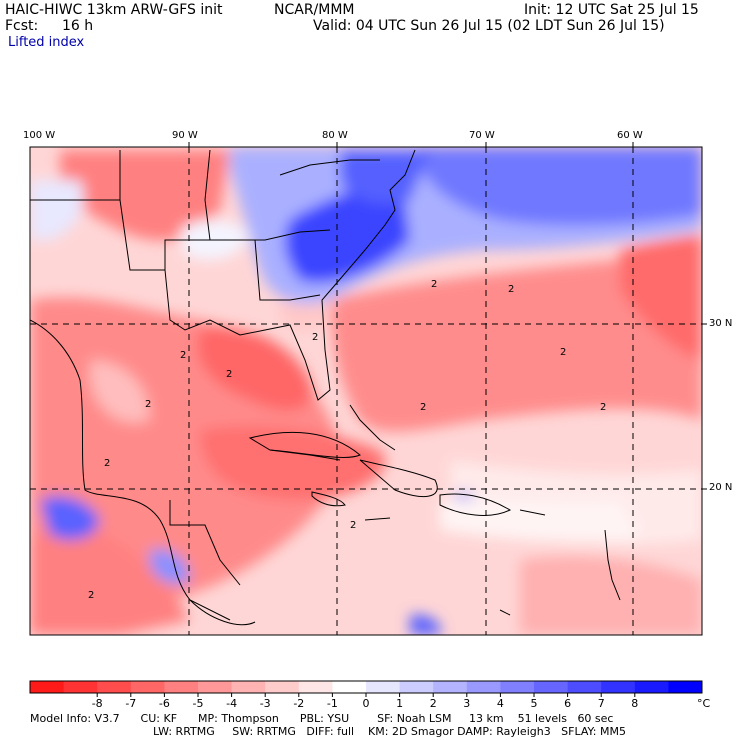 The image size is (740, 740). What do you see at coordinates (185, 135) in the screenshot?
I see `lon-label: 90 W` at bounding box center [185, 135].